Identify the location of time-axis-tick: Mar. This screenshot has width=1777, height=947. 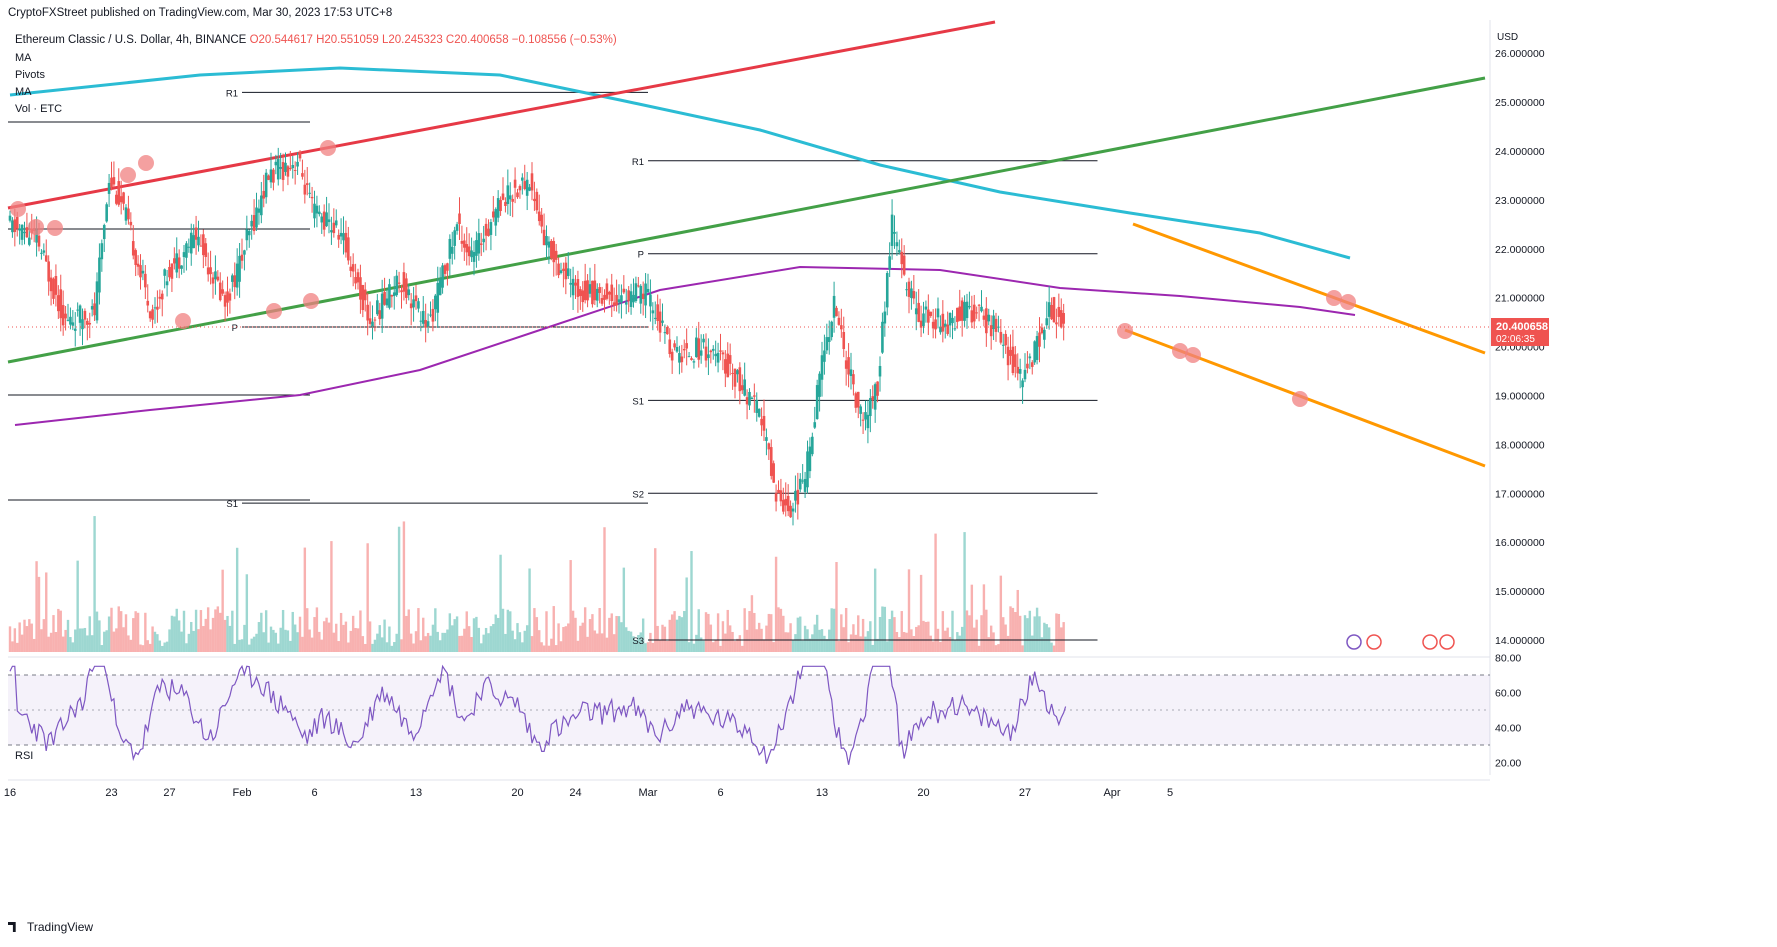
(648, 793).